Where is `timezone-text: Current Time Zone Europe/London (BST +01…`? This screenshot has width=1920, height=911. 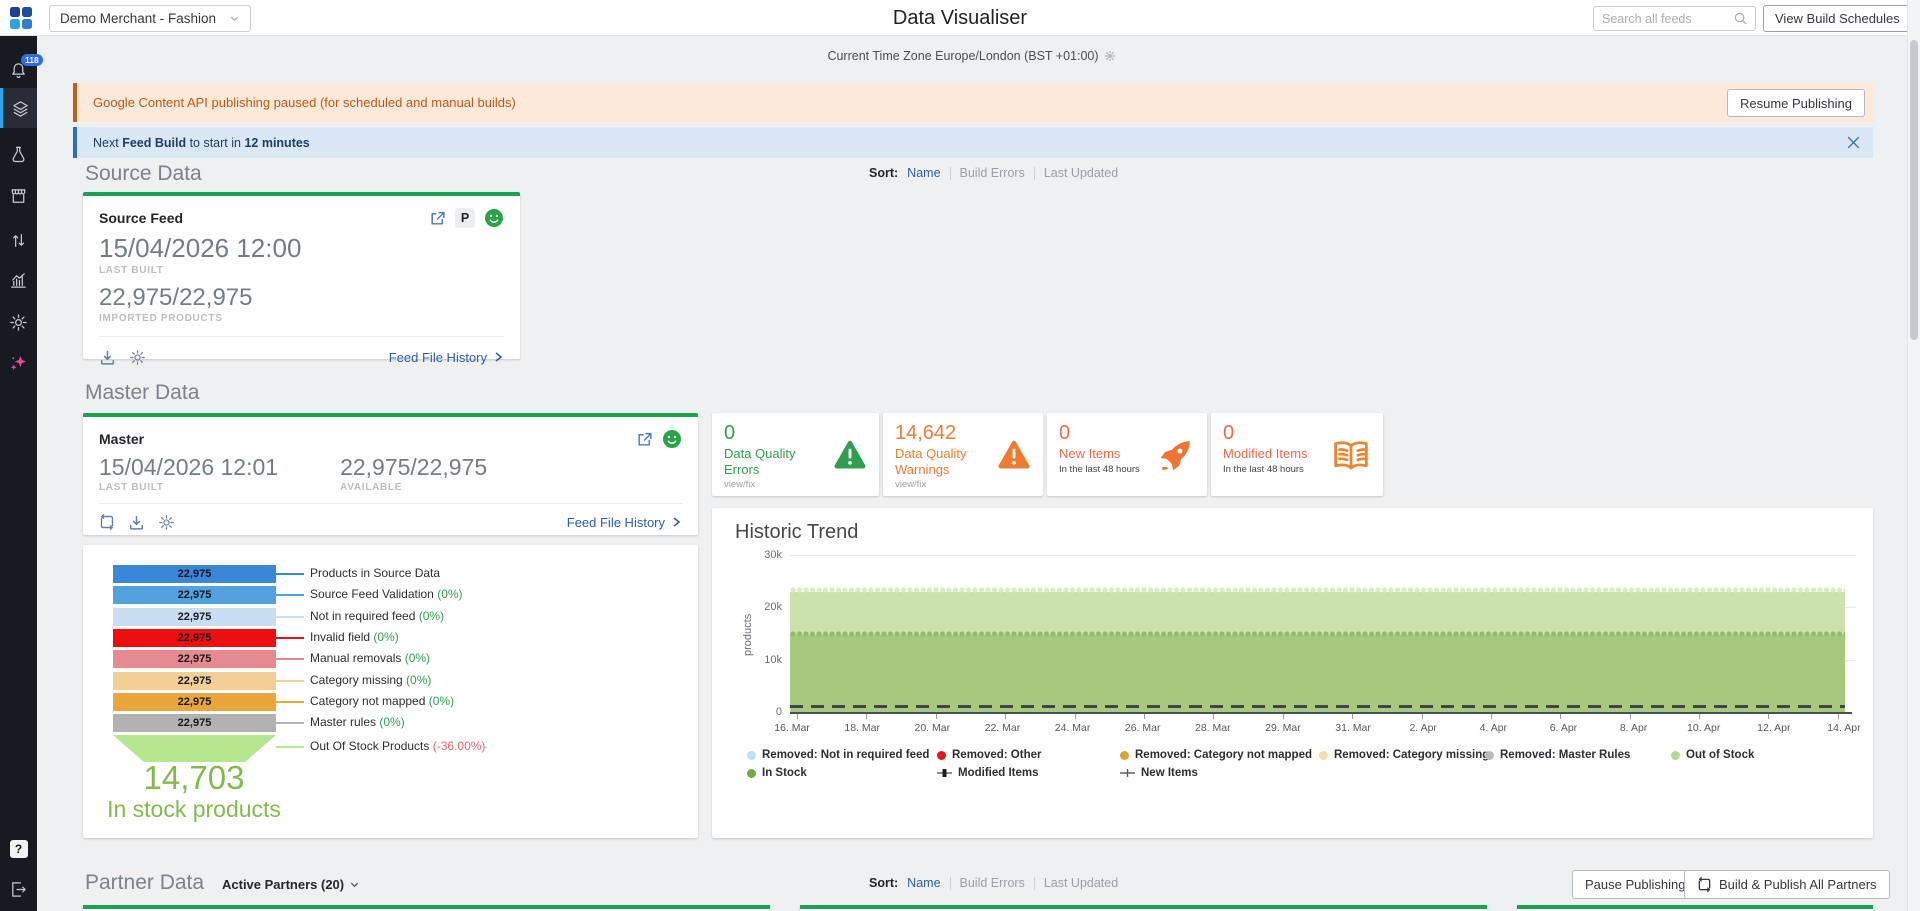 timezone-text: Current Time Zone Europe/London (BST +01… is located at coordinates (963, 56).